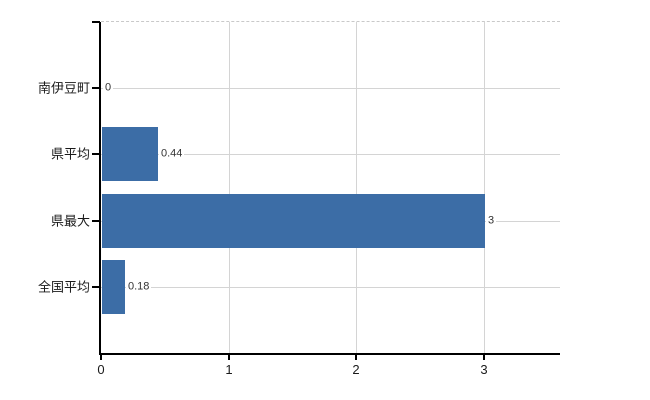  What do you see at coordinates (70, 221) in the screenshot?
I see `category-label: 県最大` at bounding box center [70, 221].